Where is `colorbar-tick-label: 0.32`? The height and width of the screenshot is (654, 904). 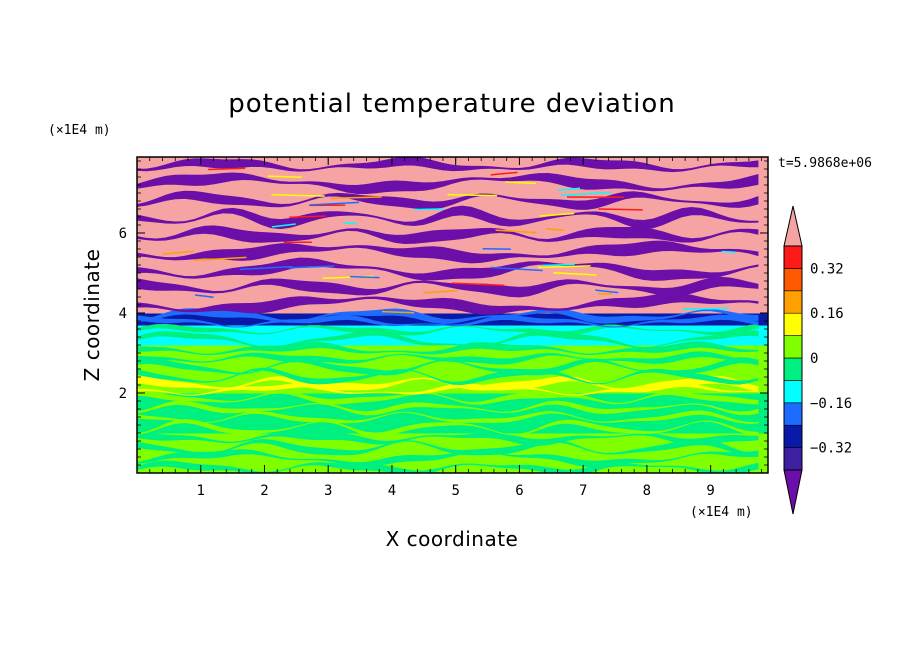
colorbar-tick-label: 0.32 is located at coordinates (827, 269).